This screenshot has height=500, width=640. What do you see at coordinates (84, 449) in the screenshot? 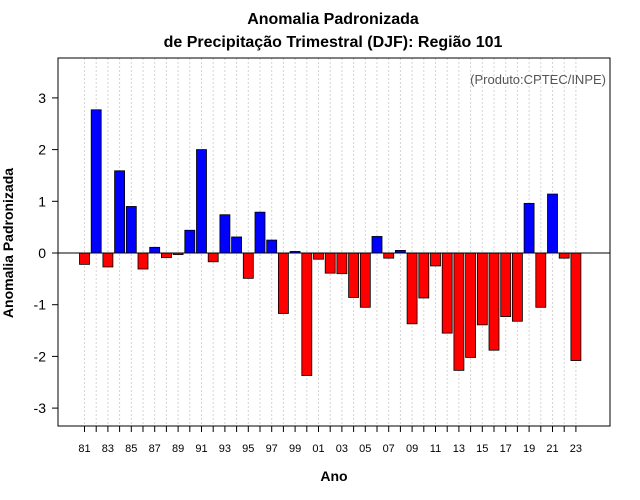
I see `x-tick-label: 81` at bounding box center [84, 449].